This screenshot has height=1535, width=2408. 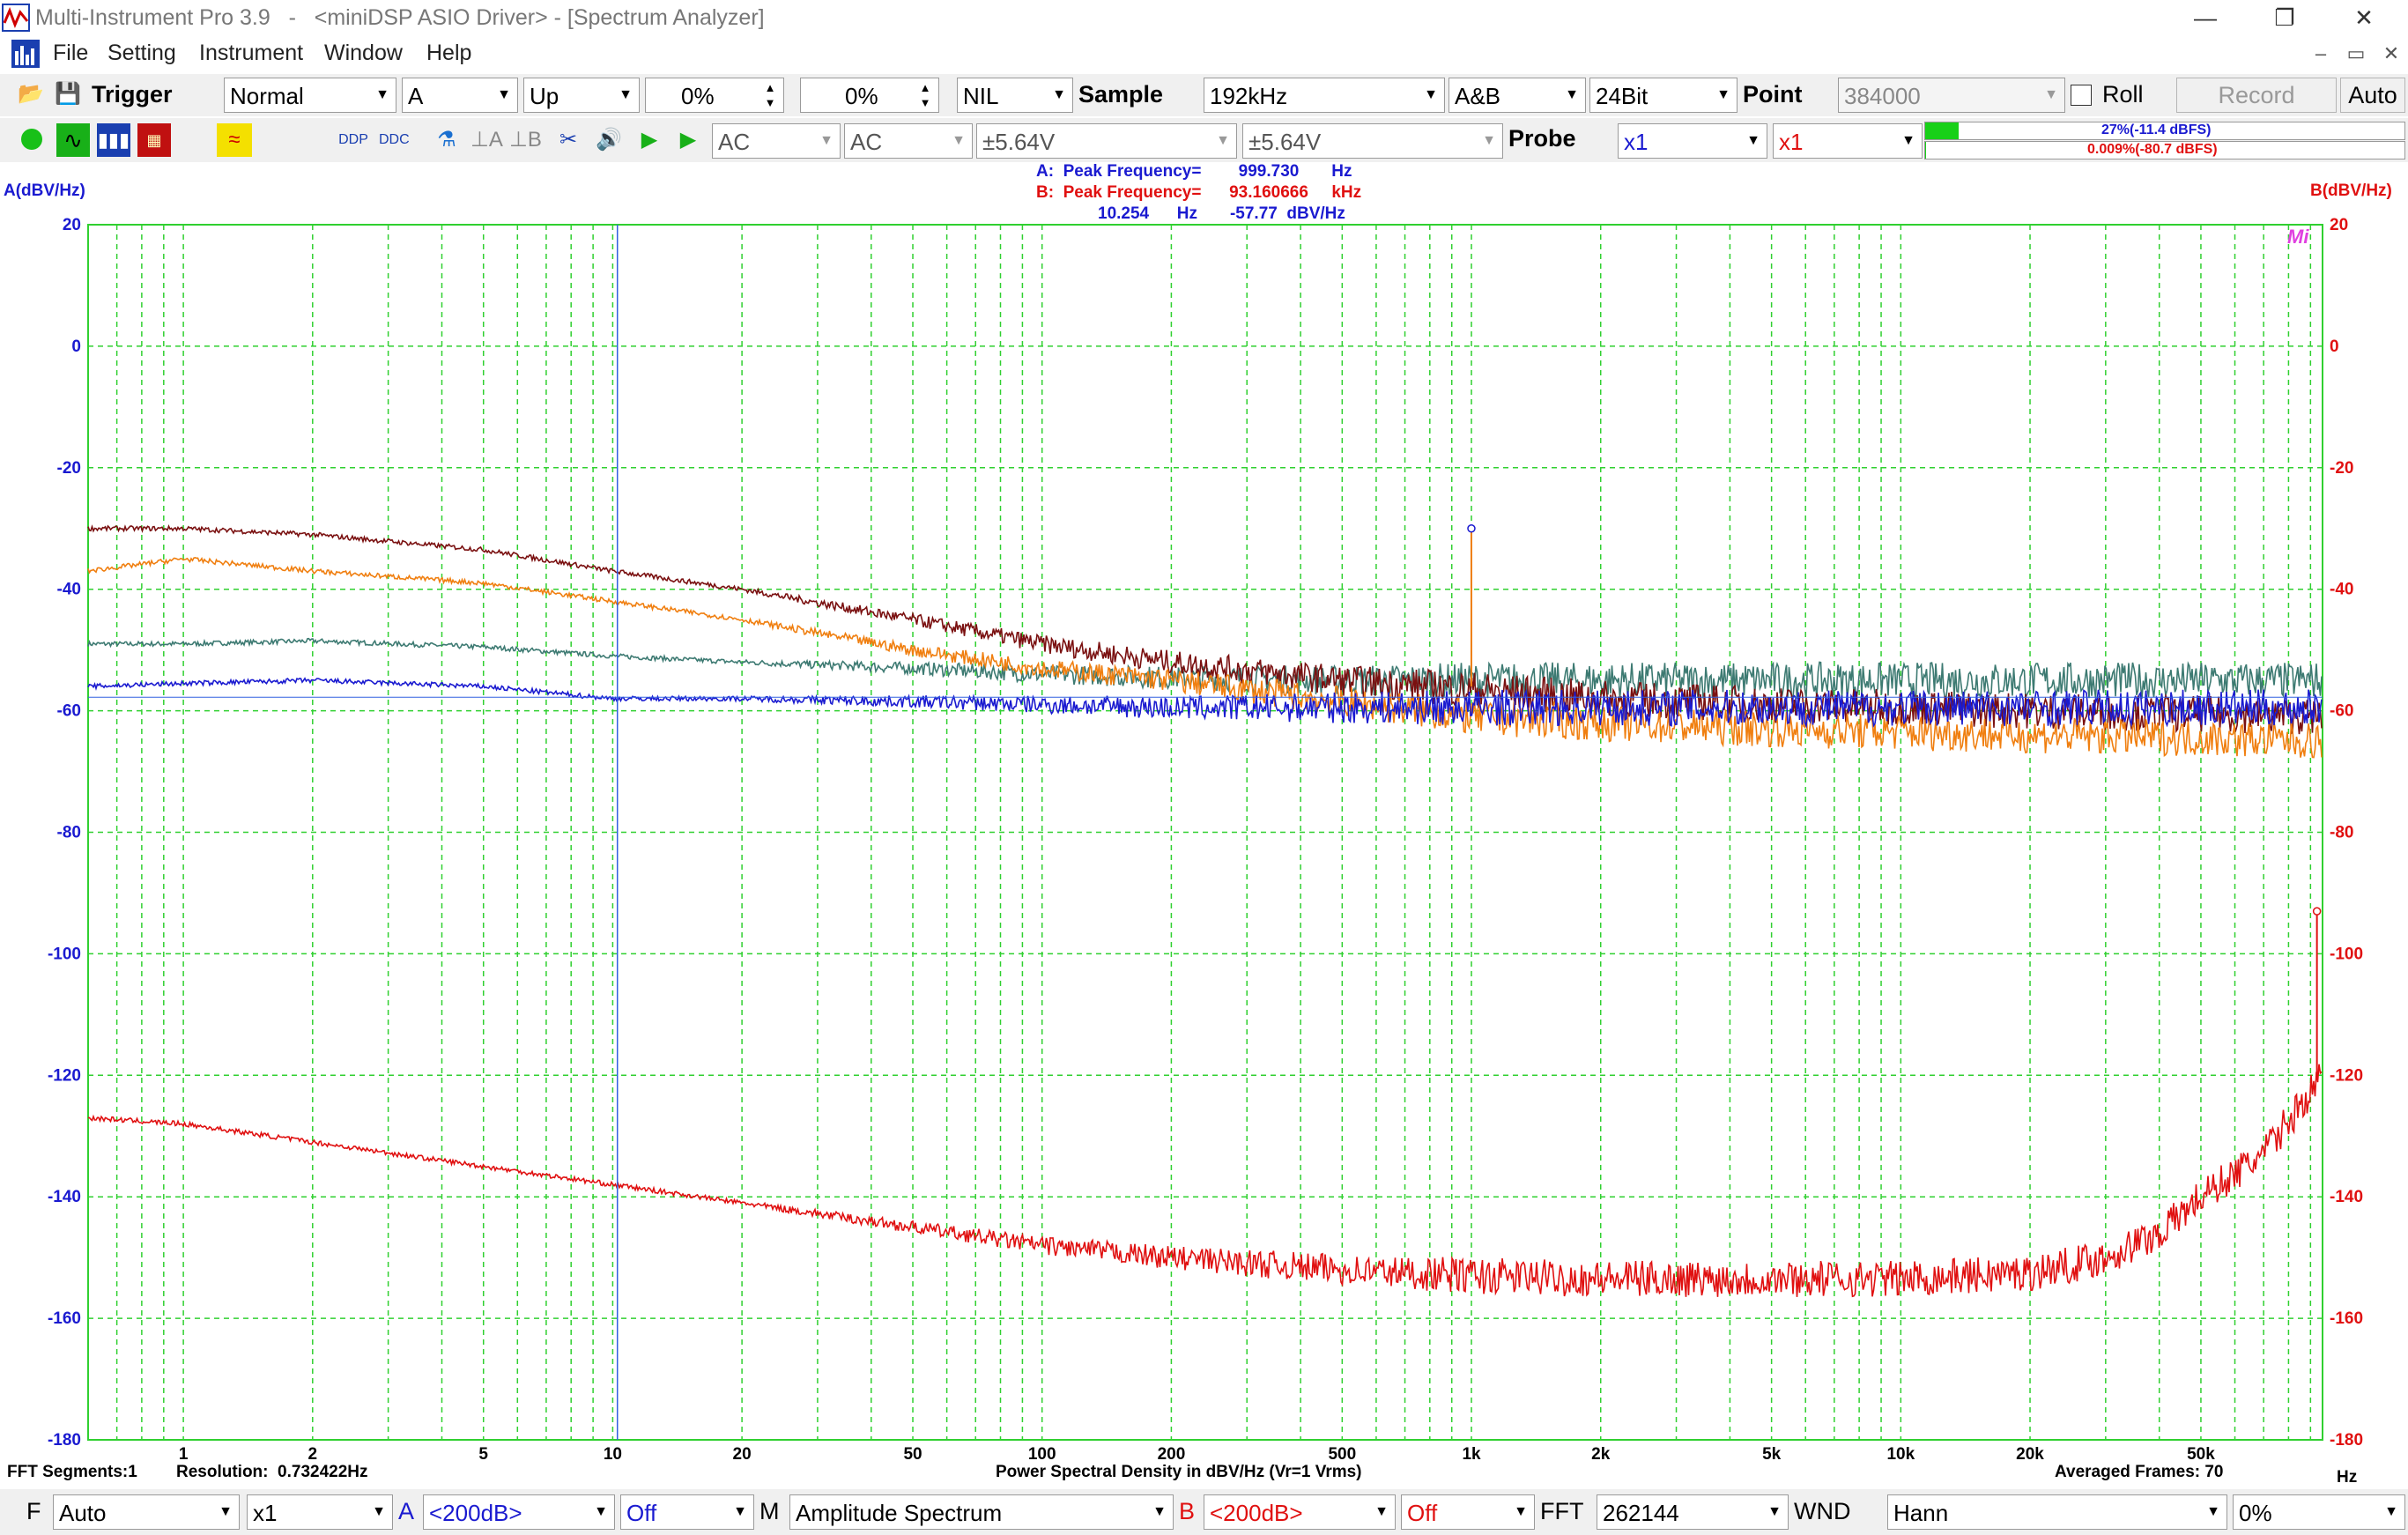 What do you see at coordinates (2341, 833) in the screenshot?
I see `y-tick-label-right: -80` at bounding box center [2341, 833].